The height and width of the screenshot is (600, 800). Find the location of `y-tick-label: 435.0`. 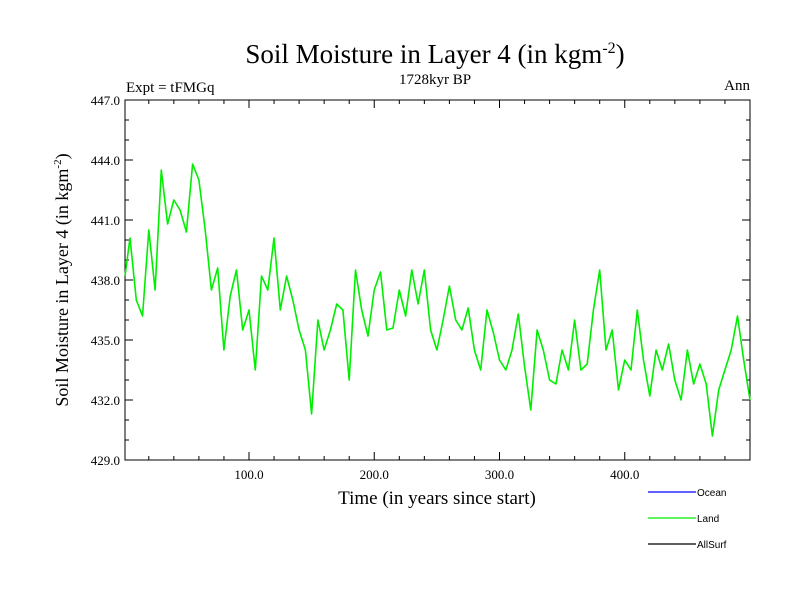

y-tick-label: 435.0 is located at coordinates (105, 340).